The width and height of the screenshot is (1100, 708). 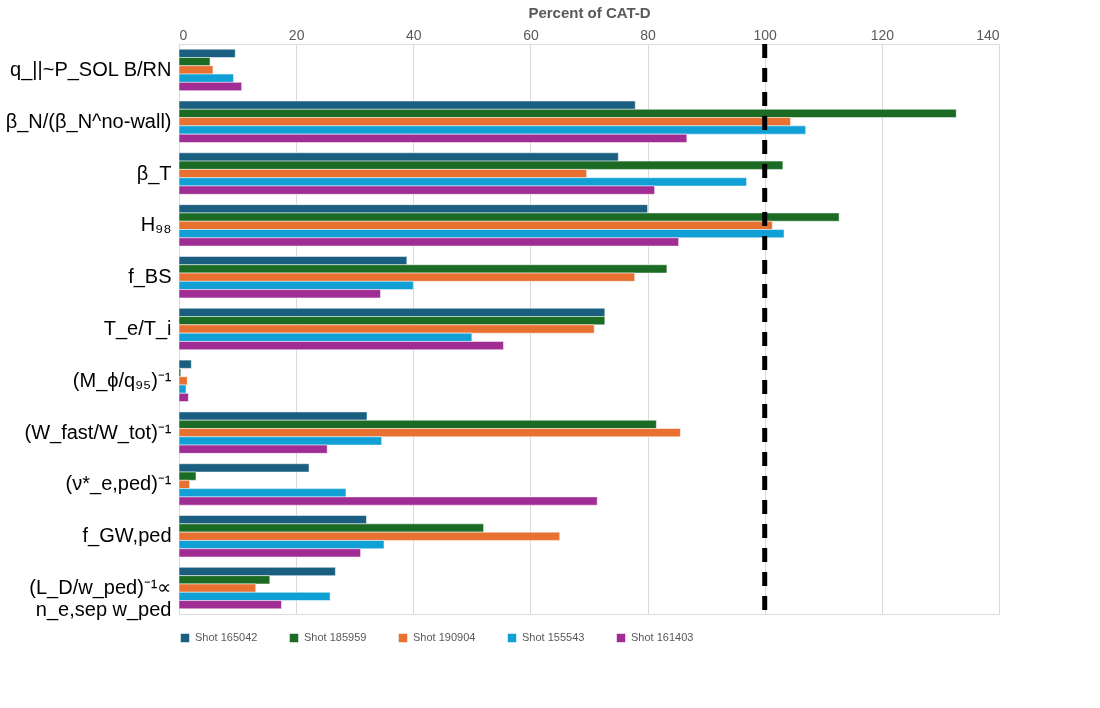 I want to click on x-tick-label: 60, so click(x=531, y=34).